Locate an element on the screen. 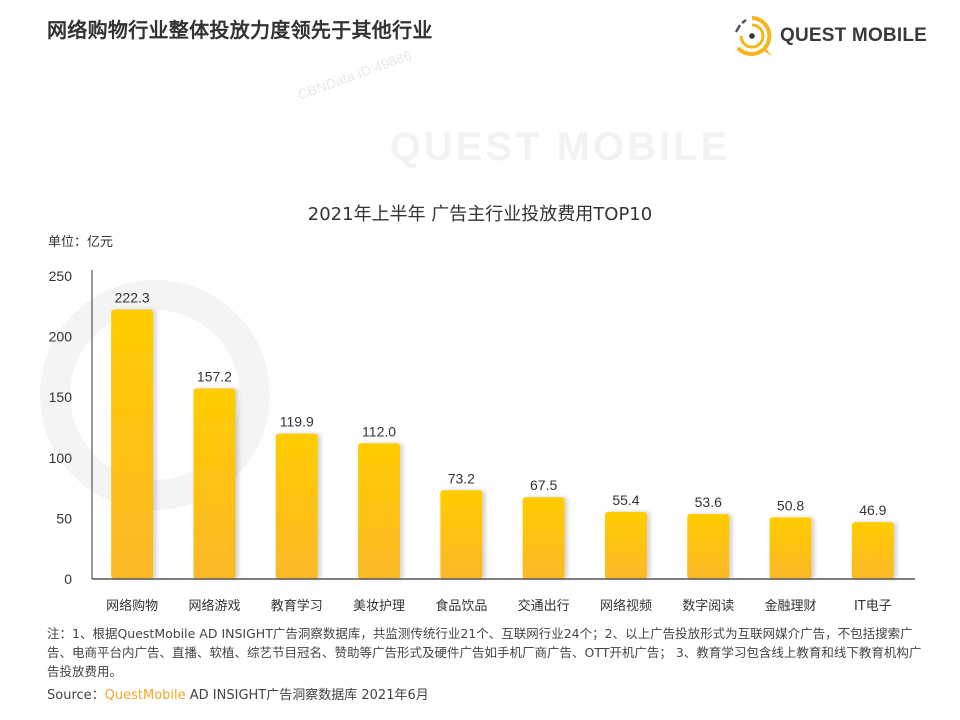  bar-value-label: 46.9 is located at coordinates (872, 510).